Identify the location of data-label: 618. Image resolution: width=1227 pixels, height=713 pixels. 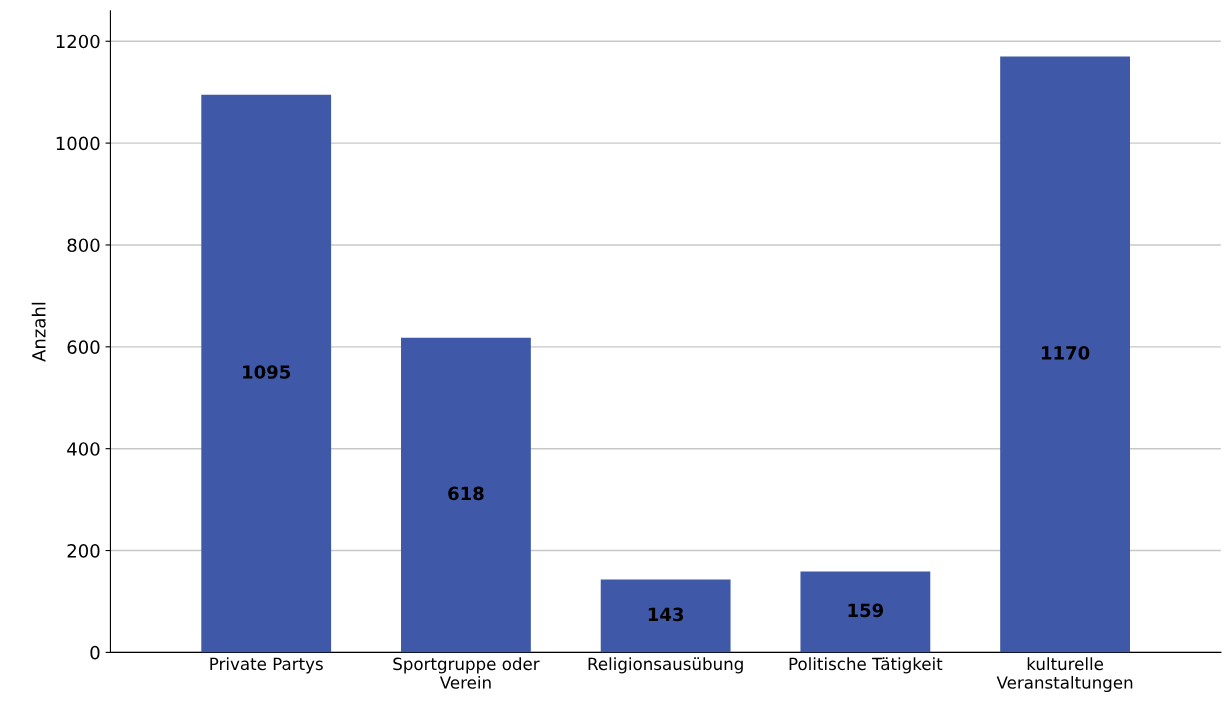
(466, 493).